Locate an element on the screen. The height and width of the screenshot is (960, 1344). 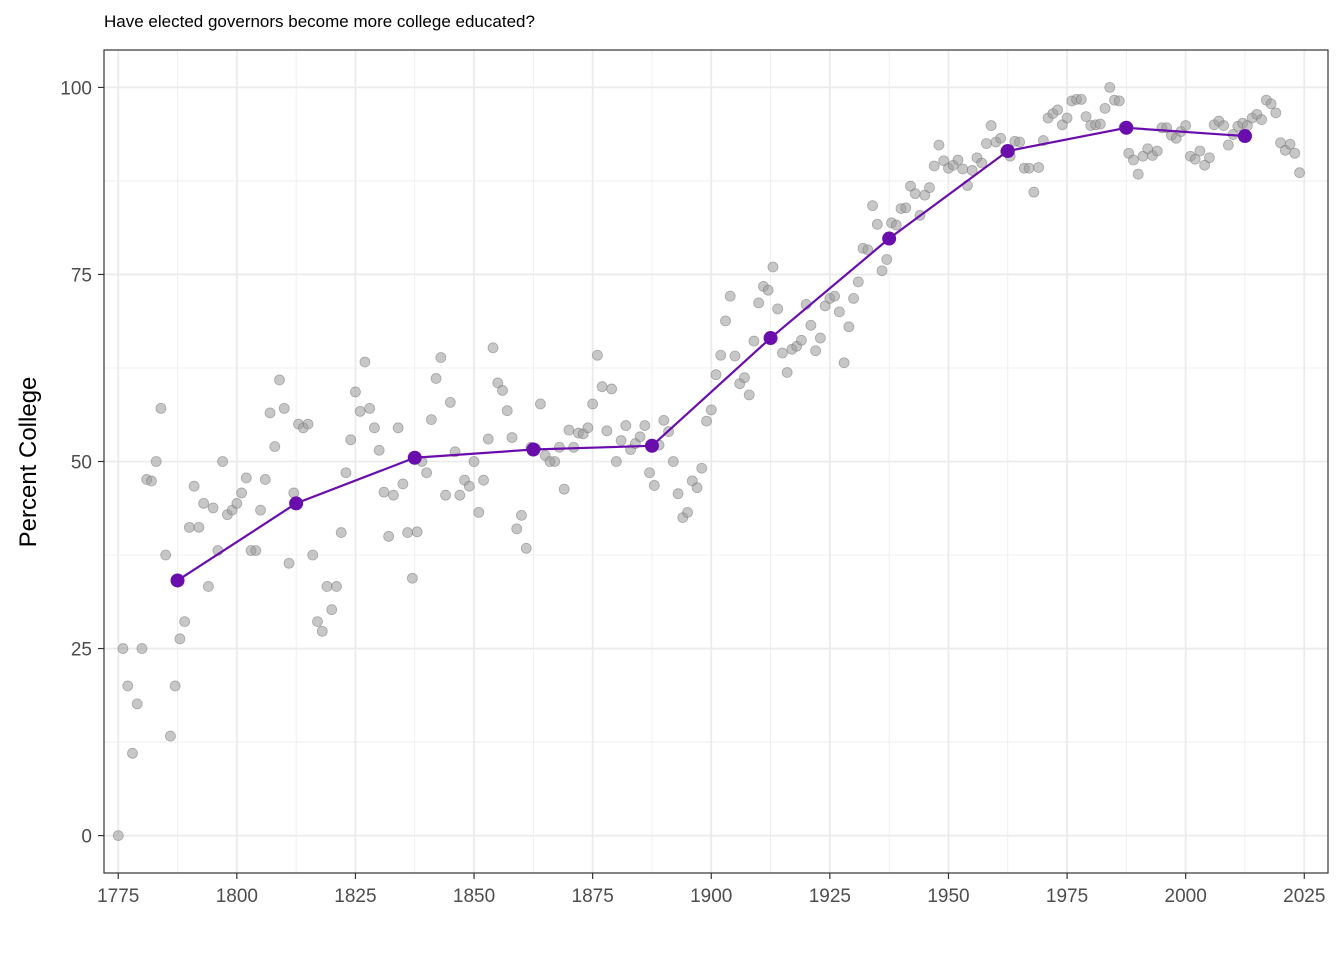
y-tick-label: 75 is located at coordinates (81, 275).